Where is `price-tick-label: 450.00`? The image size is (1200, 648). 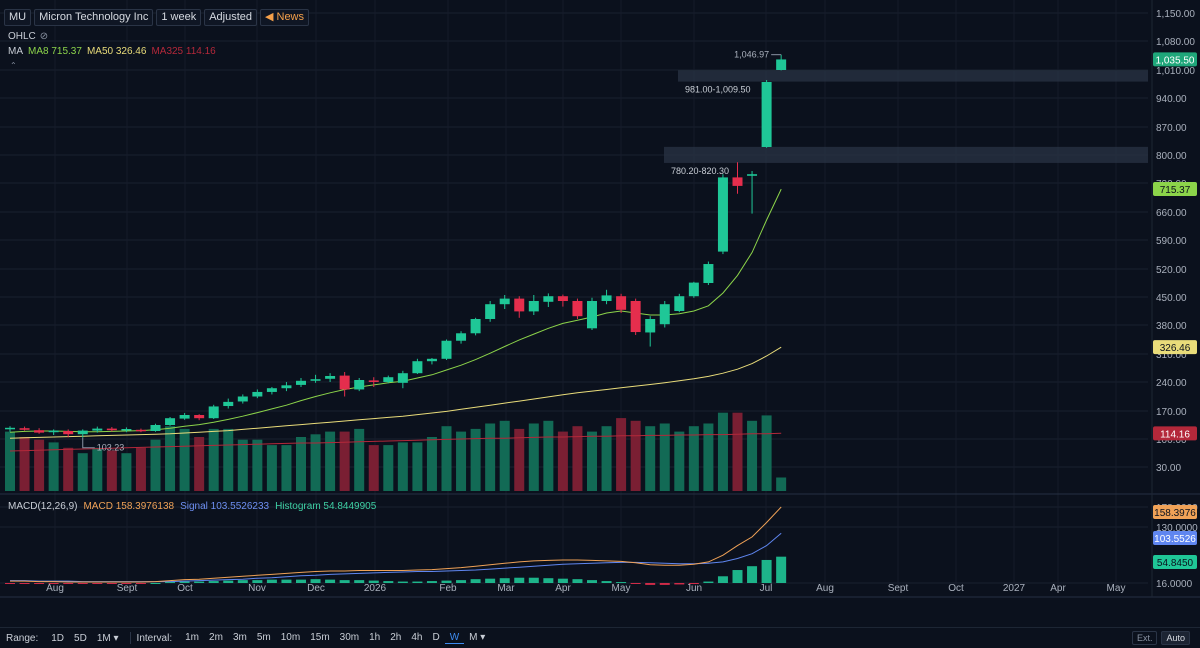
price-tick-label: 450.00 is located at coordinates (1171, 298).